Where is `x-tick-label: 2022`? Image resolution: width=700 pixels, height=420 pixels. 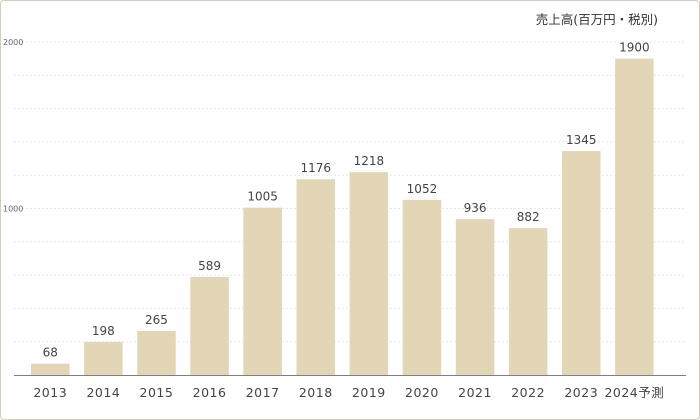
x-tick-label: 2022 is located at coordinates (528, 392).